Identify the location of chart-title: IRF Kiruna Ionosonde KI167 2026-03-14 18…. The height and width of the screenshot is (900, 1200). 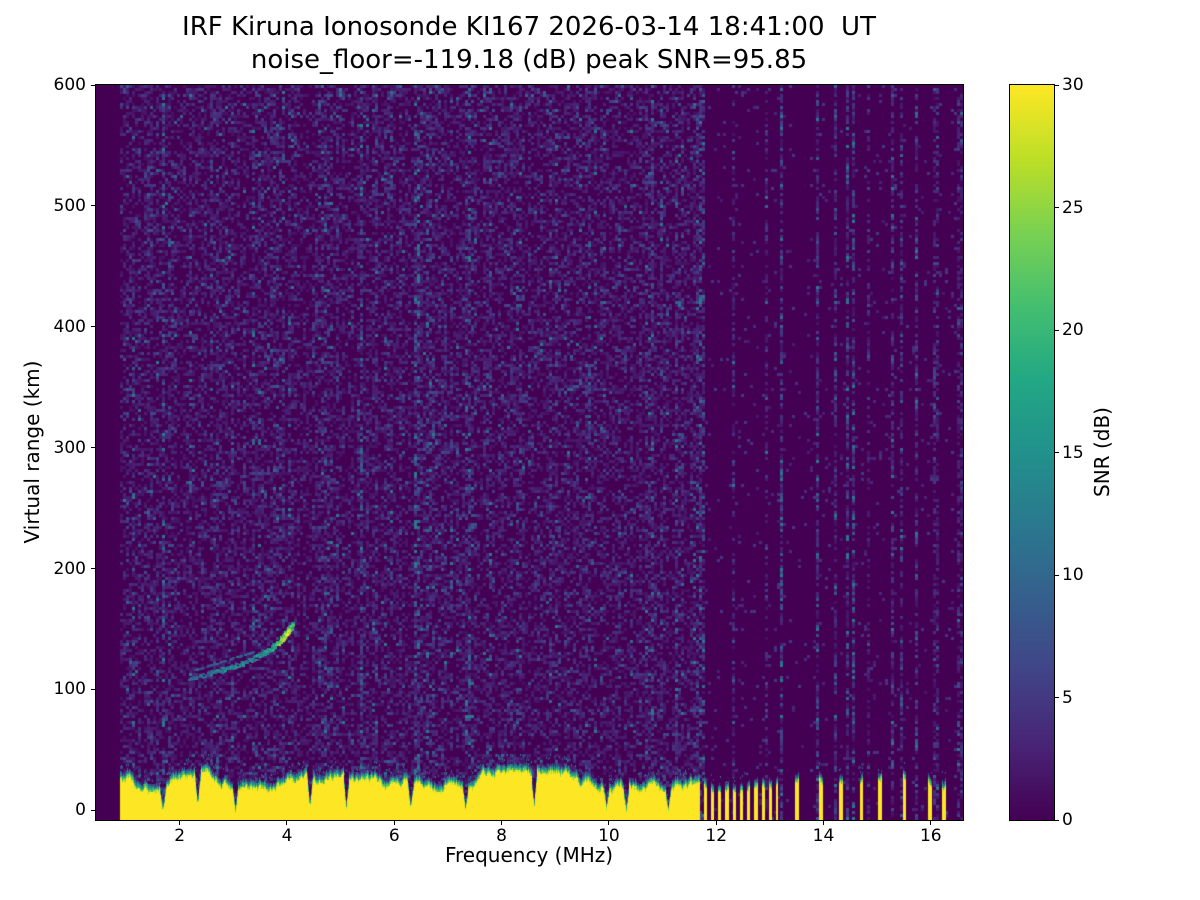
(529, 27).